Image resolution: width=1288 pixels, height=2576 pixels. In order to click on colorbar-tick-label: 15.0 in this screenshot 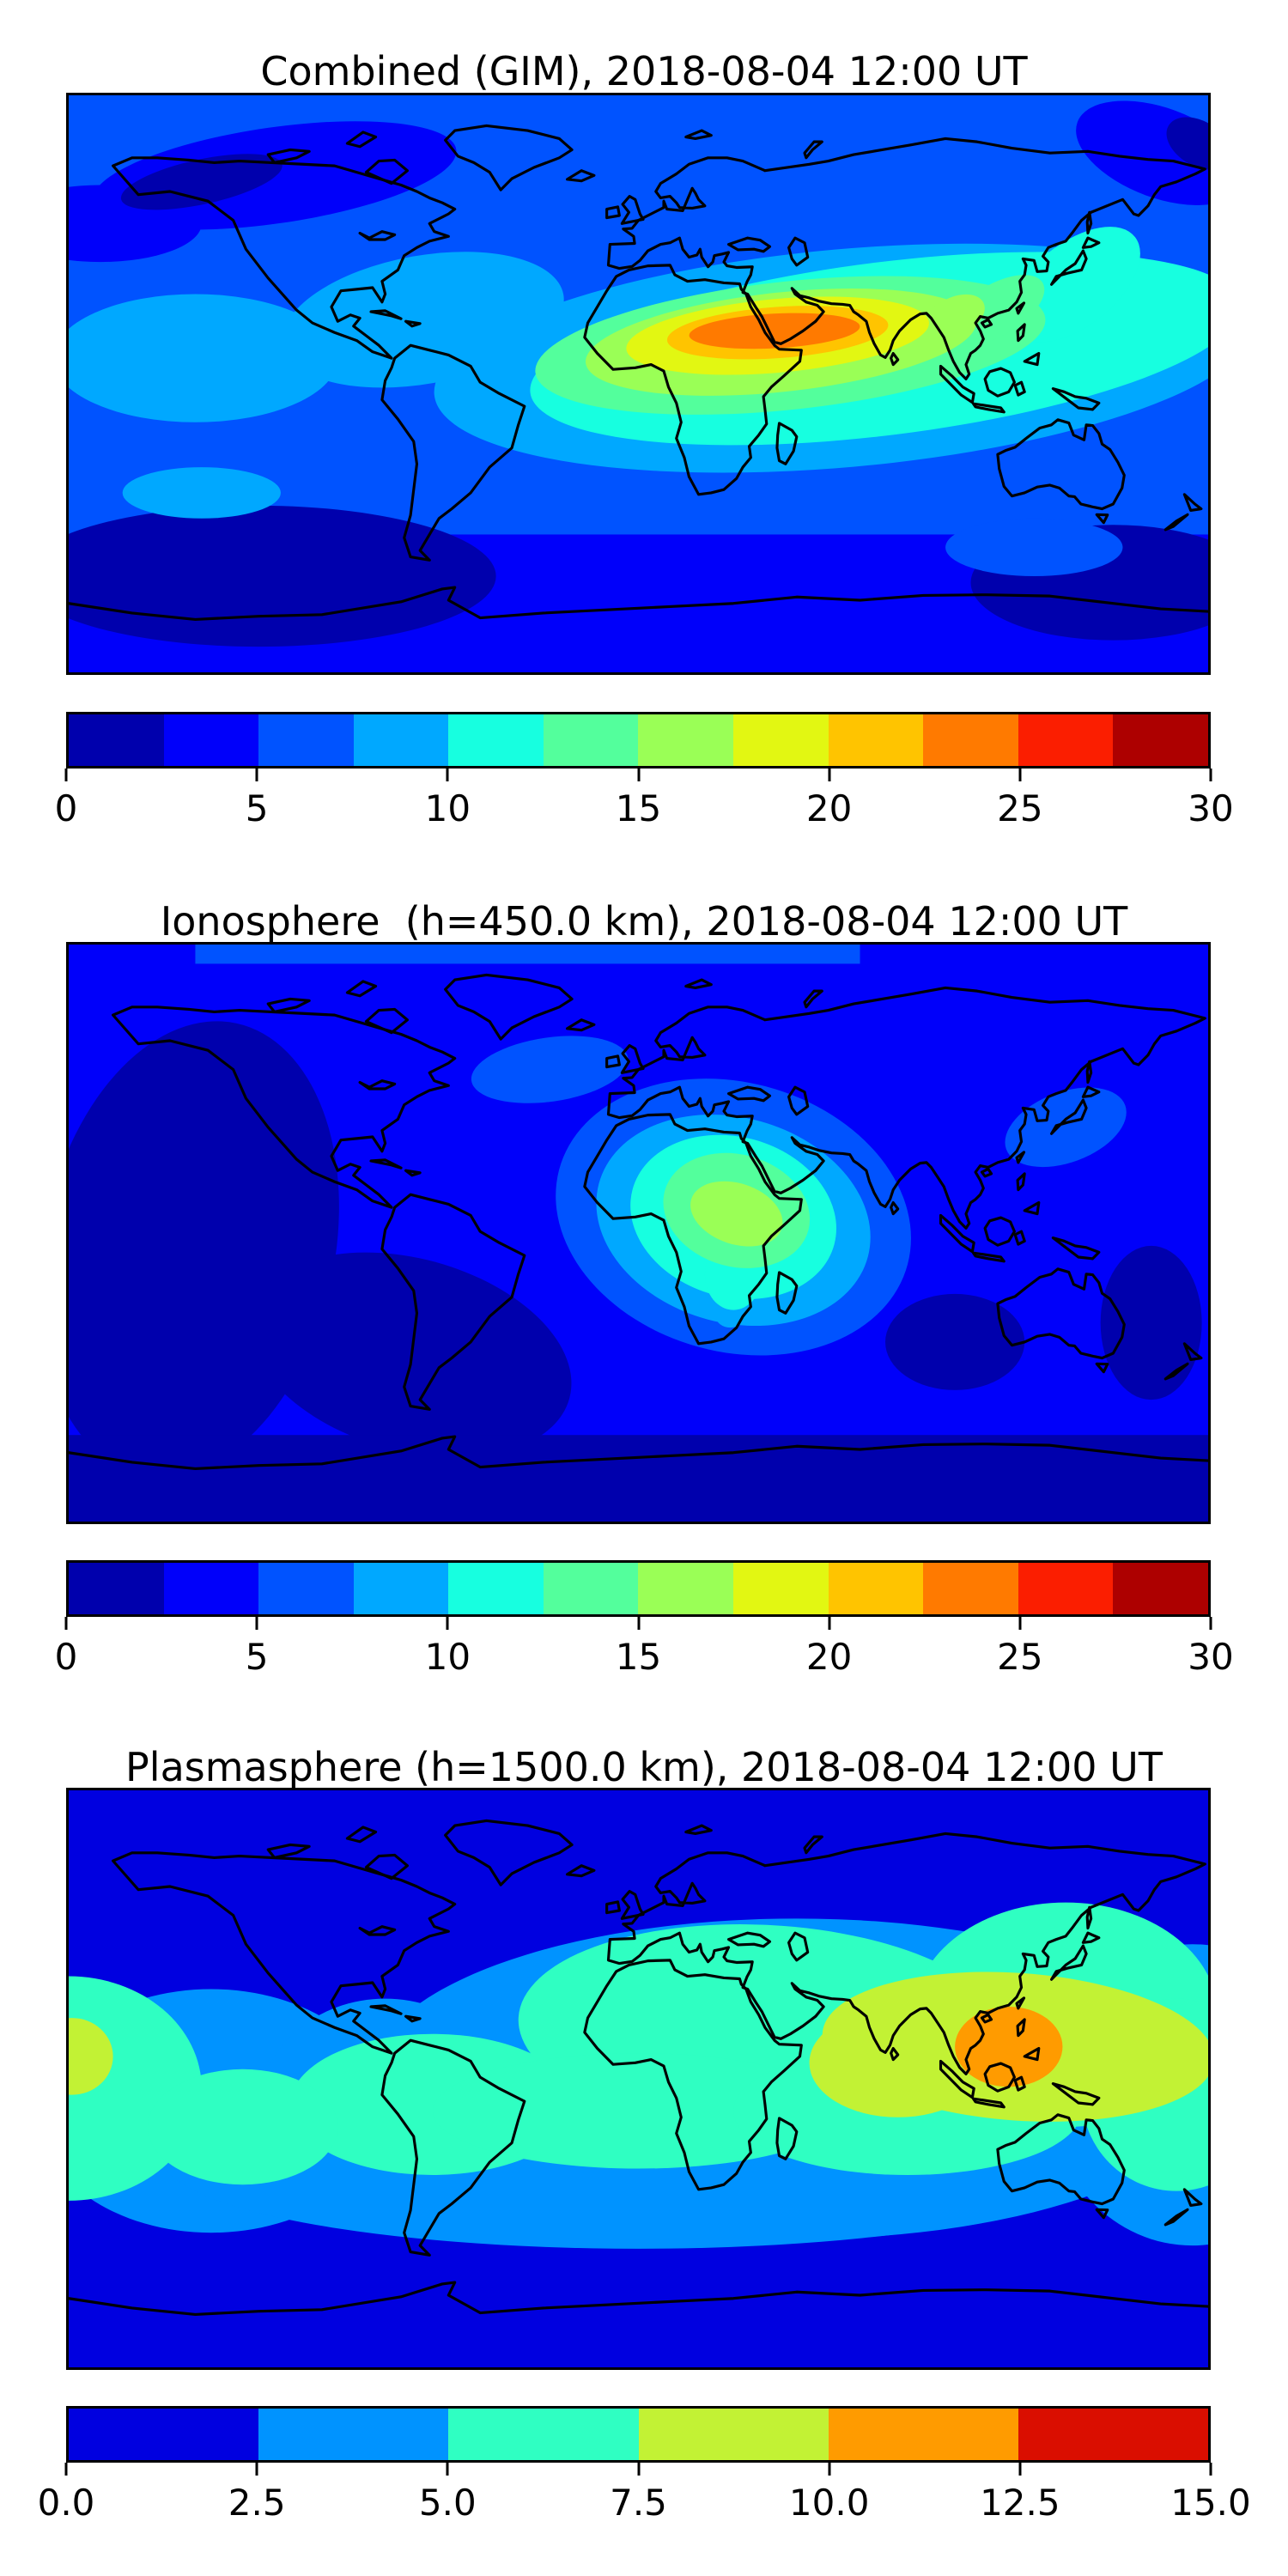, I will do `click(1210, 2503)`.